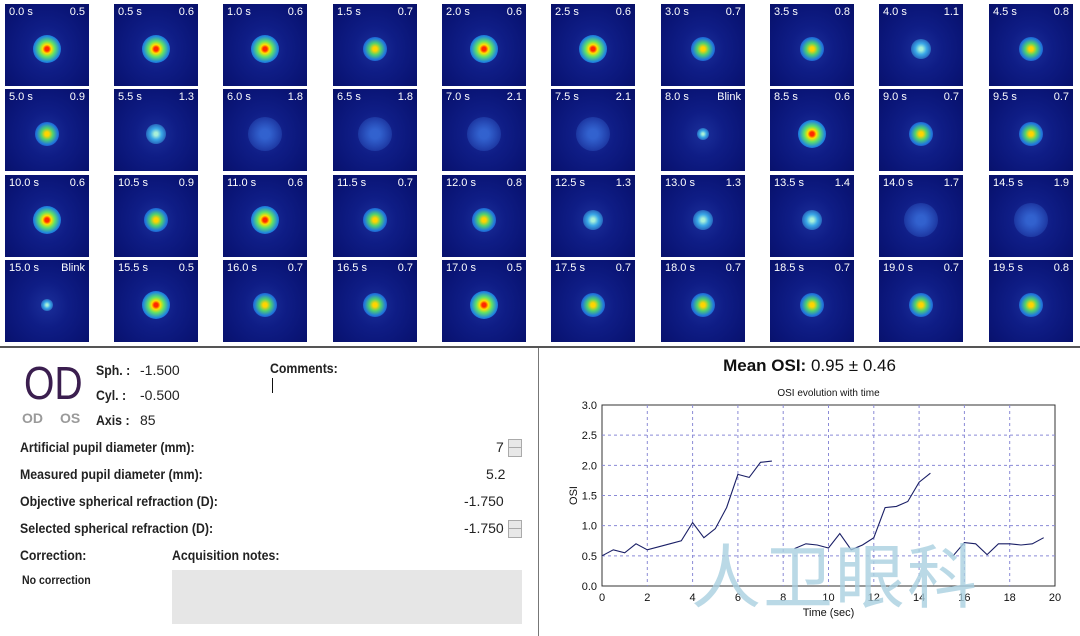 The height and width of the screenshot is (636, 1080). I want to click on thumbnail: 6.5 s 1.8, so click(375, 130).